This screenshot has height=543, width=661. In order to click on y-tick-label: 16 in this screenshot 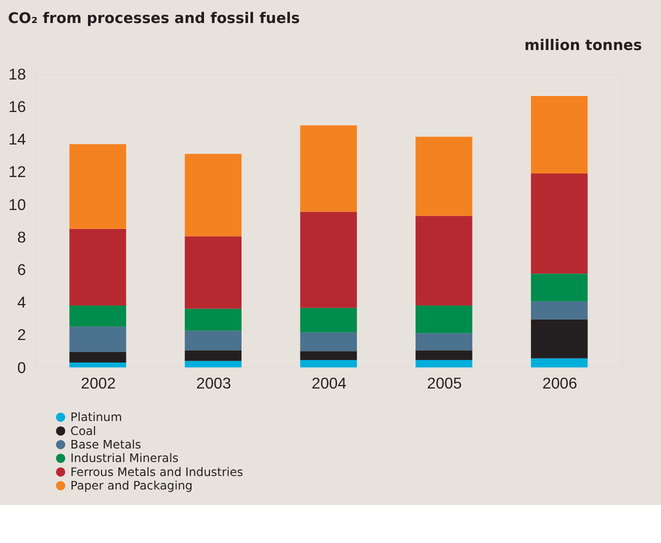, I will do `click(17, 107)`.